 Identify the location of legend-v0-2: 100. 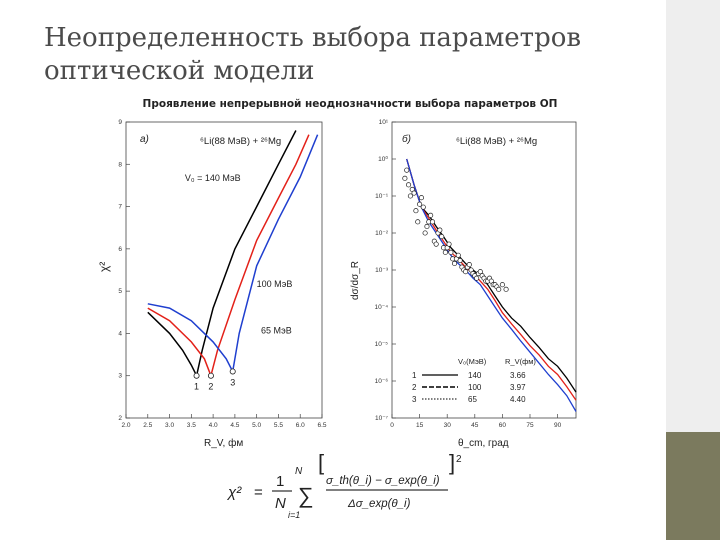
(475, 387).